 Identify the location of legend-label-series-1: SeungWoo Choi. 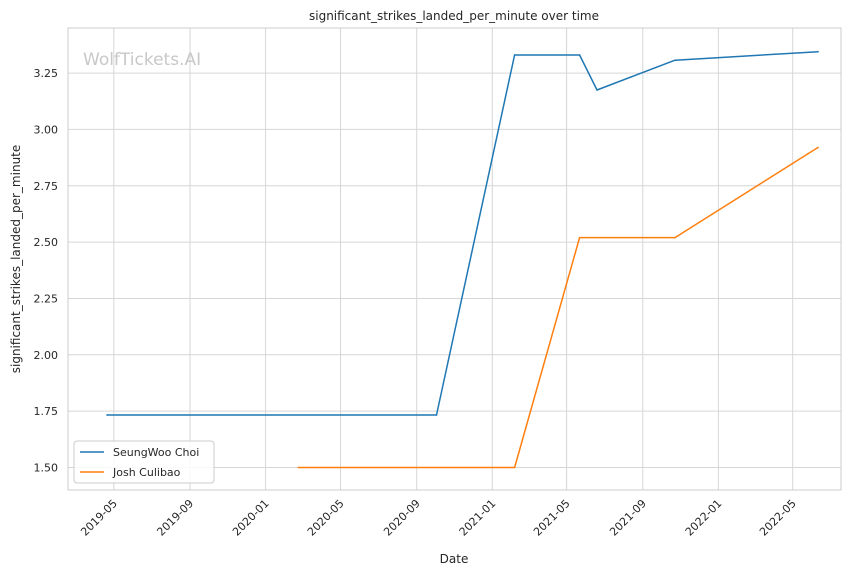
(156, 452).